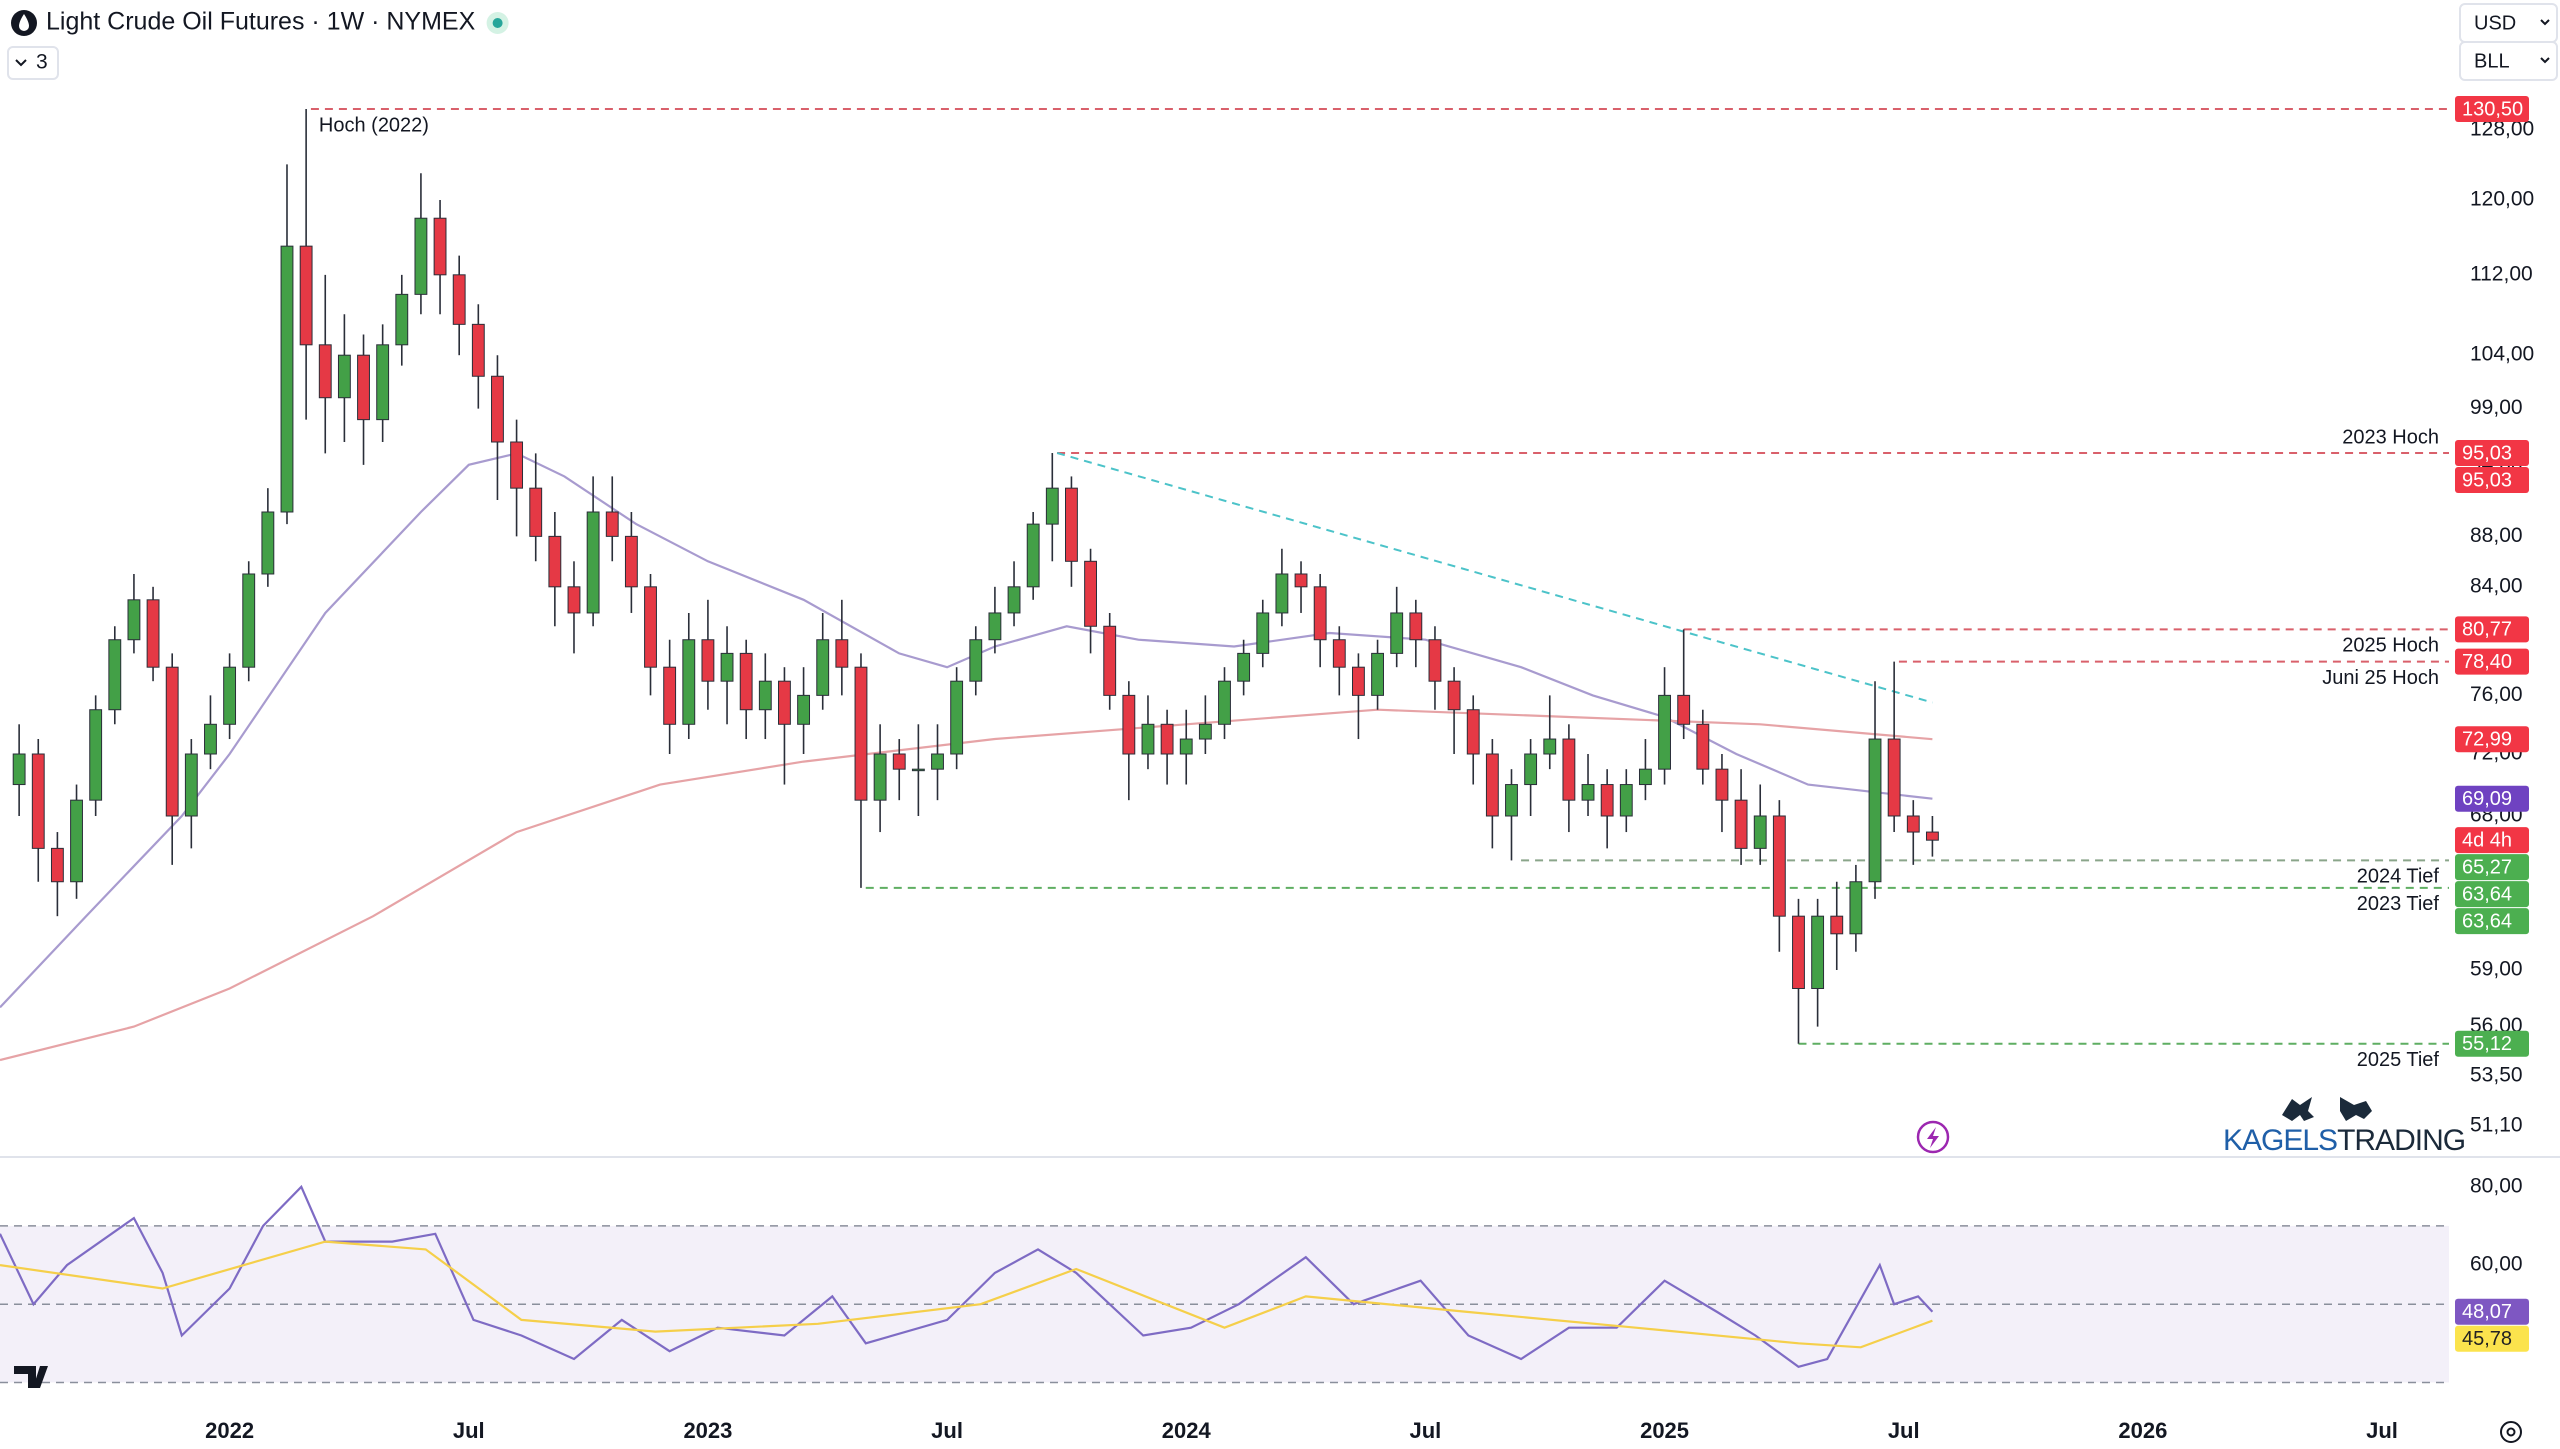 This screenshot has height=1449, width=2560. What do you see at coordinates (2398, 904) in the screenshot?
I see `level-label: 2023 Tief` at bounding box center [2398, 904].